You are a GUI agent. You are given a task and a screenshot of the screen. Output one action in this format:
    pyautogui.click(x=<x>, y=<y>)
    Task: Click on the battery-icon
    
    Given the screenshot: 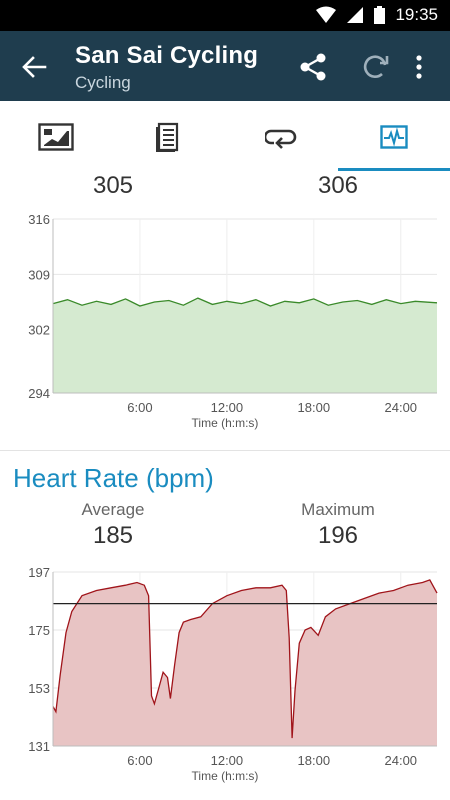 What is the action you would take?
    pyautogui.click(x=380, y=15)
    